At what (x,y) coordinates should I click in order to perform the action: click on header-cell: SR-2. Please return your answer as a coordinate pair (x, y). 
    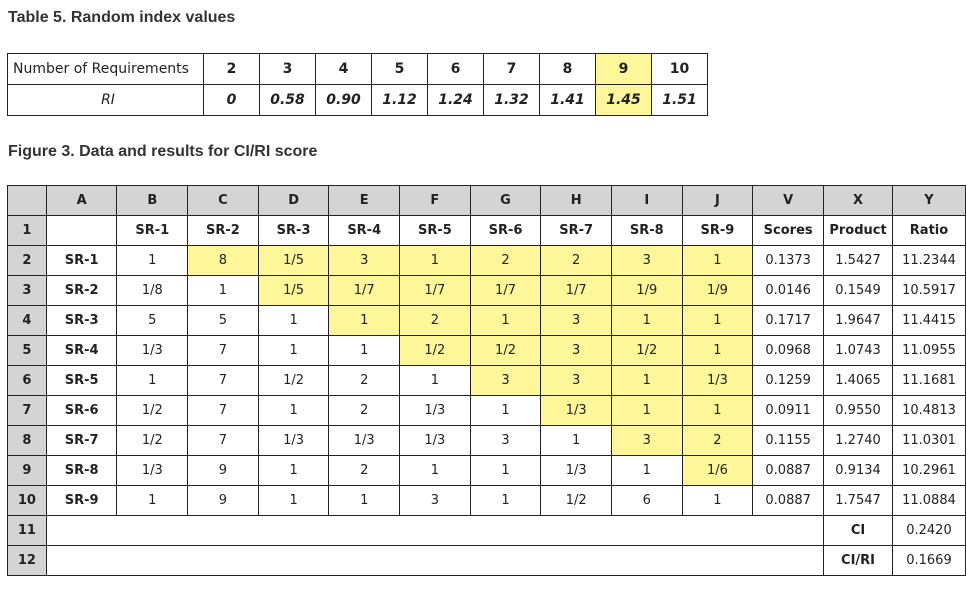
    Looking at the image, I should click on (223, 230).